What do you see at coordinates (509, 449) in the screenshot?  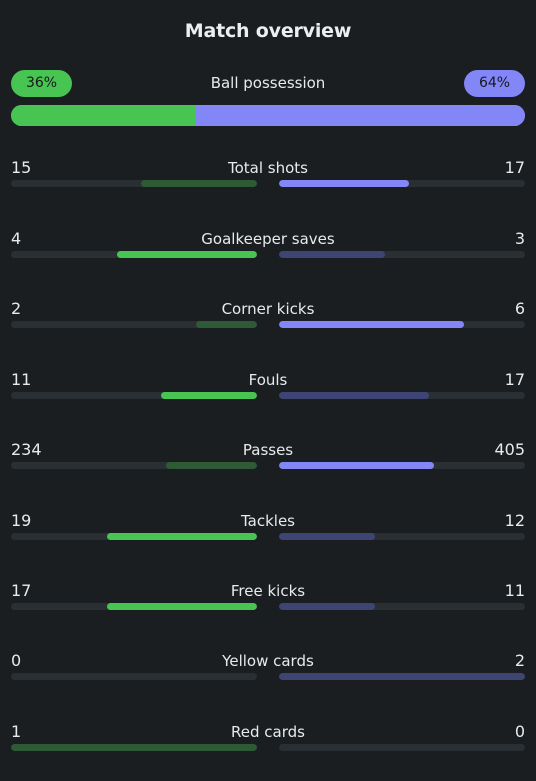 I see `away-stat-value: 405` at bounding box center [509, 449].